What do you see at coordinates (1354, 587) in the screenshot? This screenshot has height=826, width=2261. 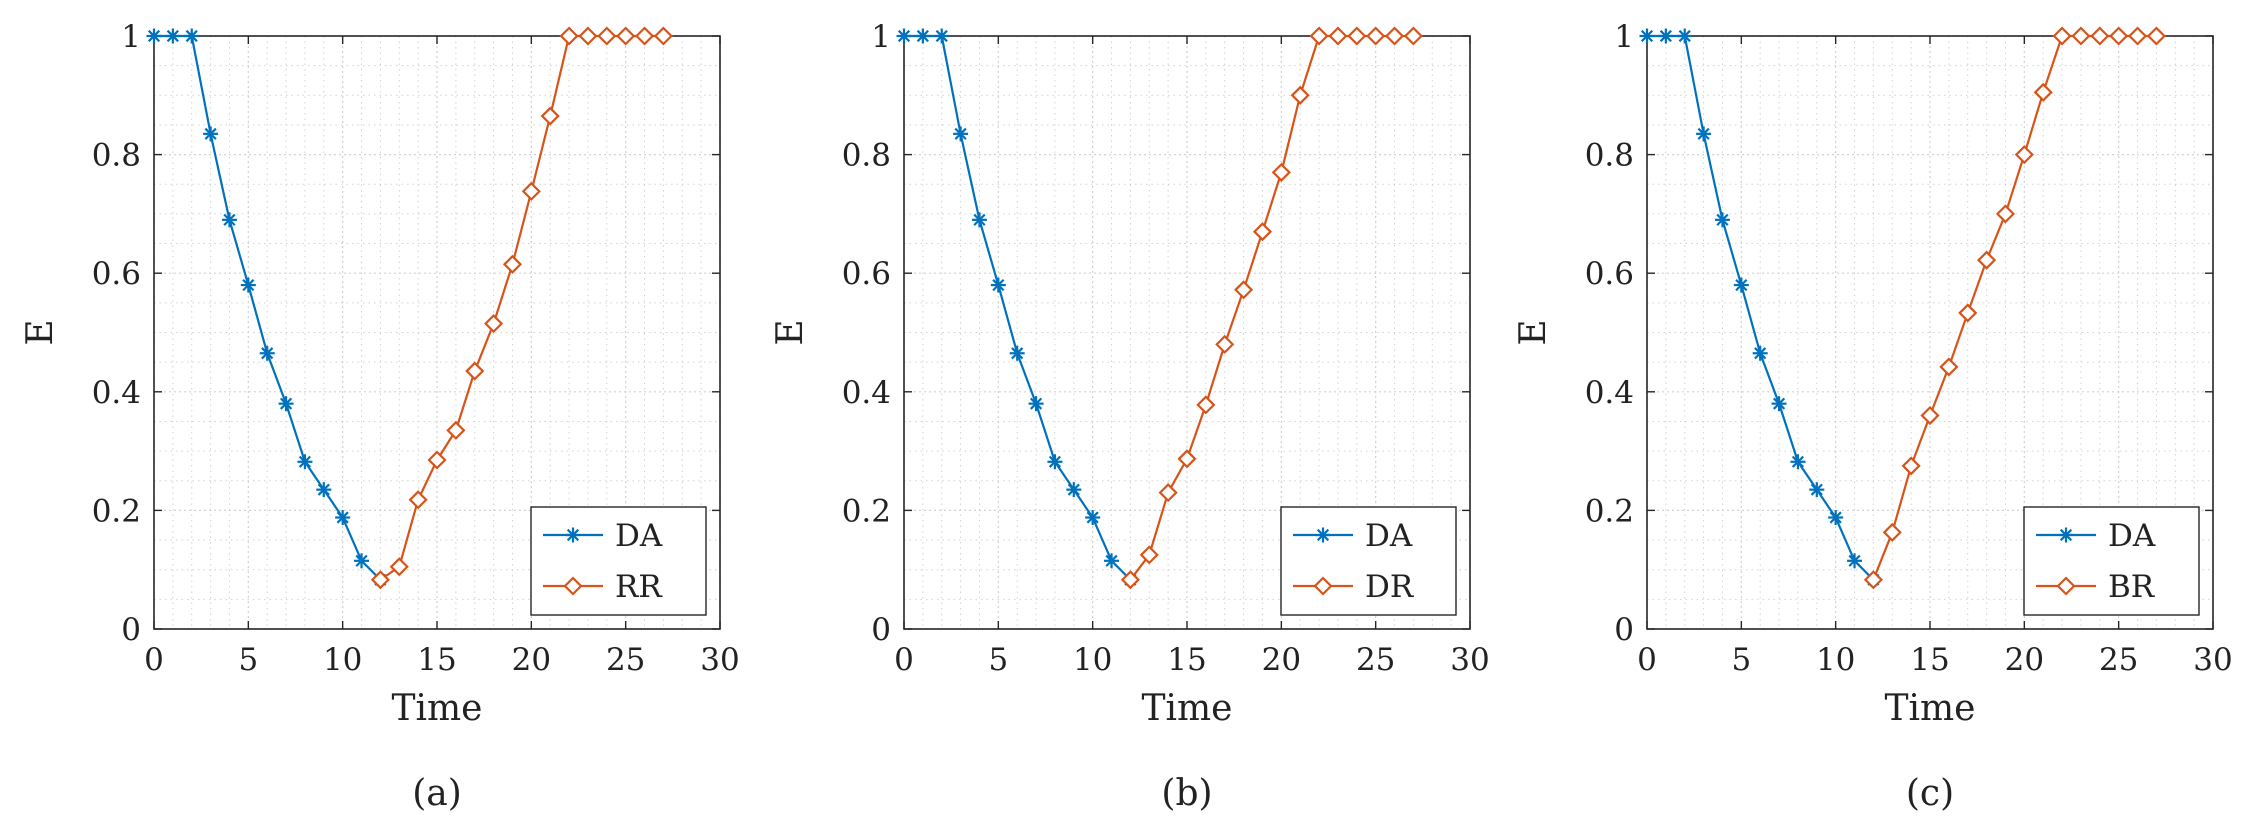 I see `legend-entry-DR: DR` at bounding box center [1354, 587].